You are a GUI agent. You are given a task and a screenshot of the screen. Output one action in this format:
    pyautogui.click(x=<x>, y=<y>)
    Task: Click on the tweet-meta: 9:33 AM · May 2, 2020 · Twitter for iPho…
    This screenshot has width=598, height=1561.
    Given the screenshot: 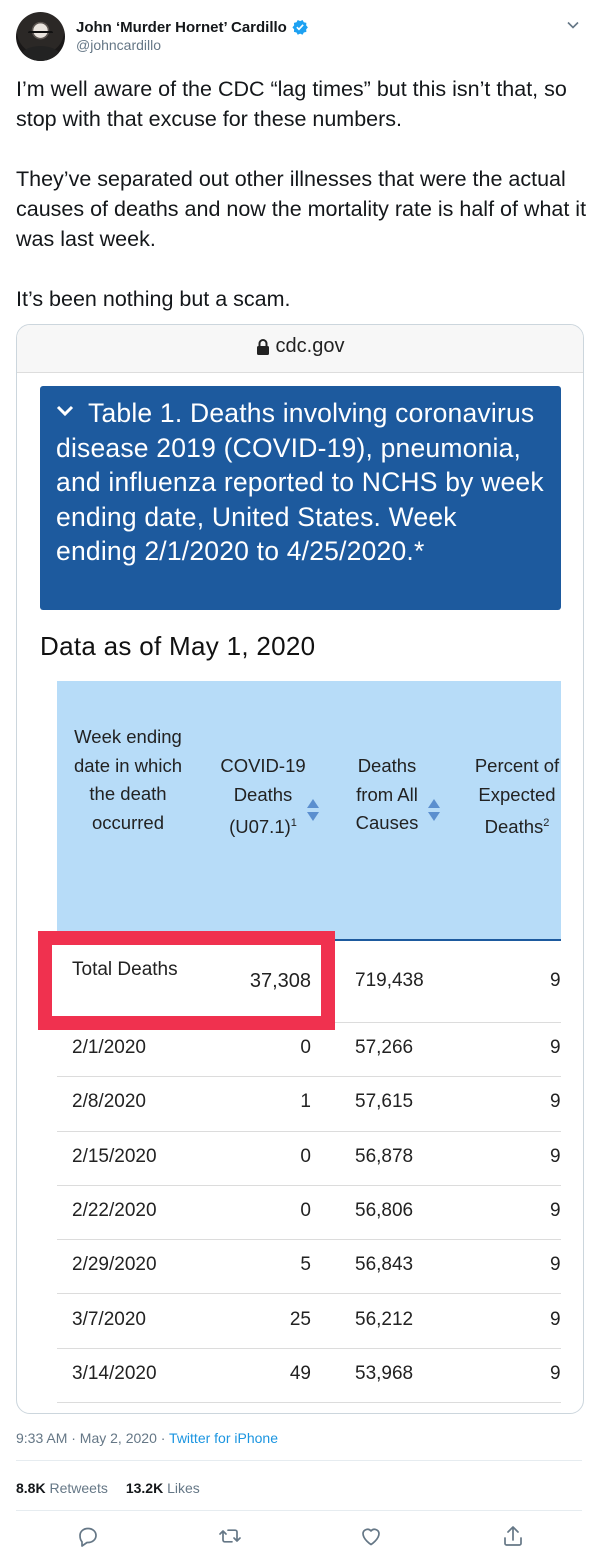 What is the action you would take?
    pyautogui.click(x=147, y=1438)
    